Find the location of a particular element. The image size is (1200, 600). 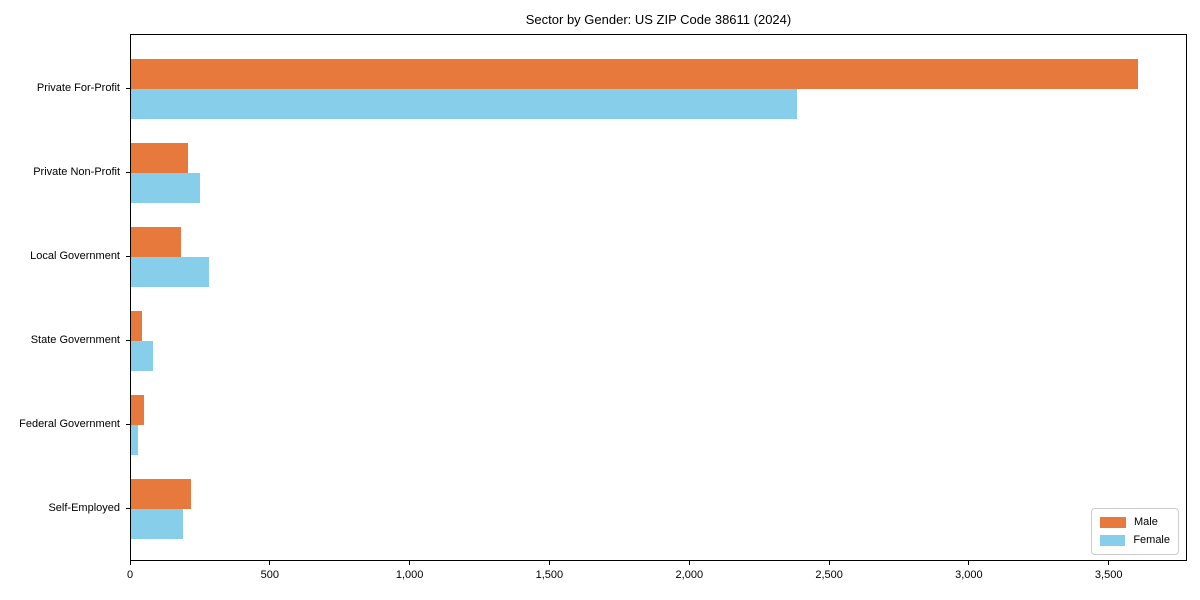

y-tick-label-local-government: Local Government is located at coordinates (75, 256).